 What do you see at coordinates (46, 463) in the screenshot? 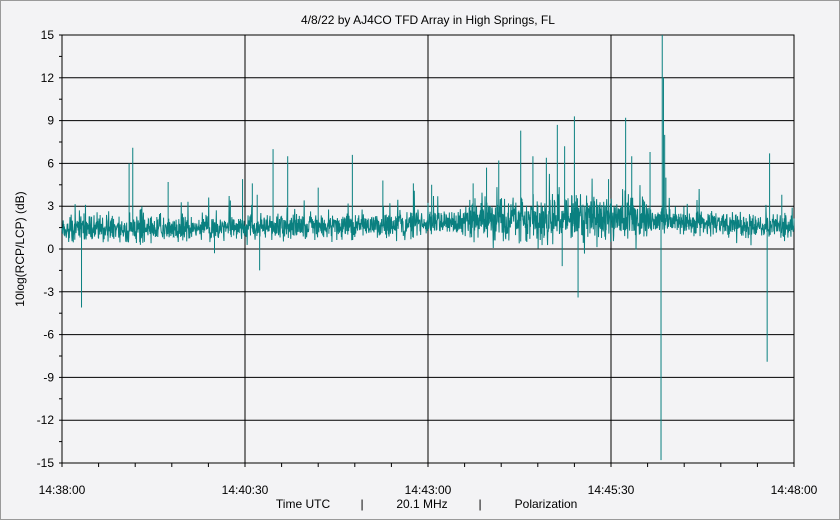
I see `y-tick-label: -15` at bounding box center [46, 463].